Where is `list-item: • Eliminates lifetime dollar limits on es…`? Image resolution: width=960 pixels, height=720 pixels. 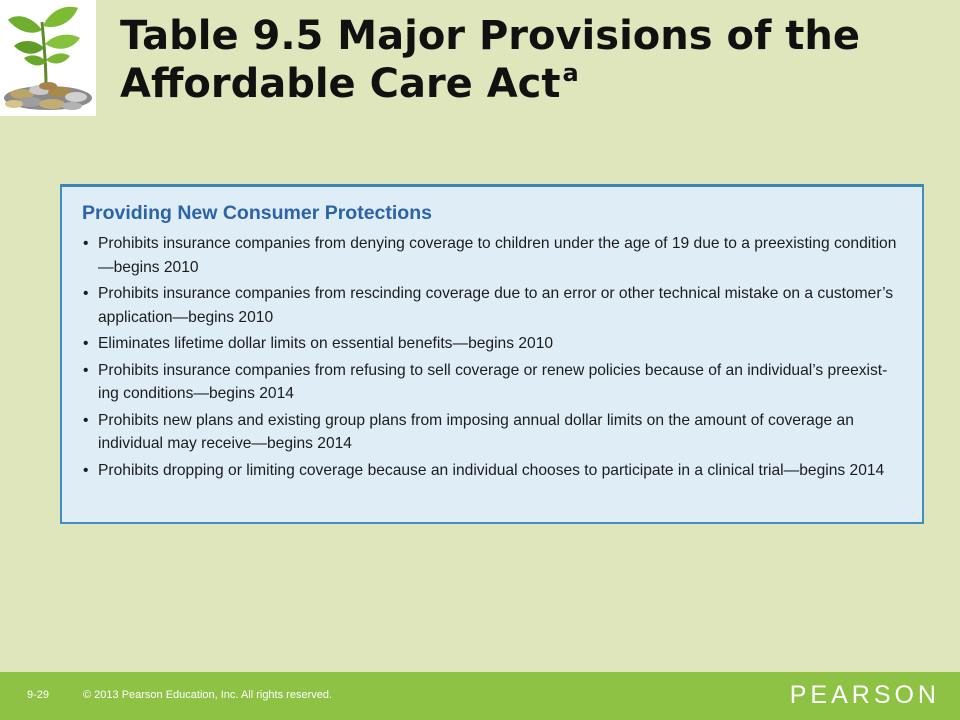
list-item: • Eliminates lifetime dollar limits on es… is located at coordinates (493, 344).